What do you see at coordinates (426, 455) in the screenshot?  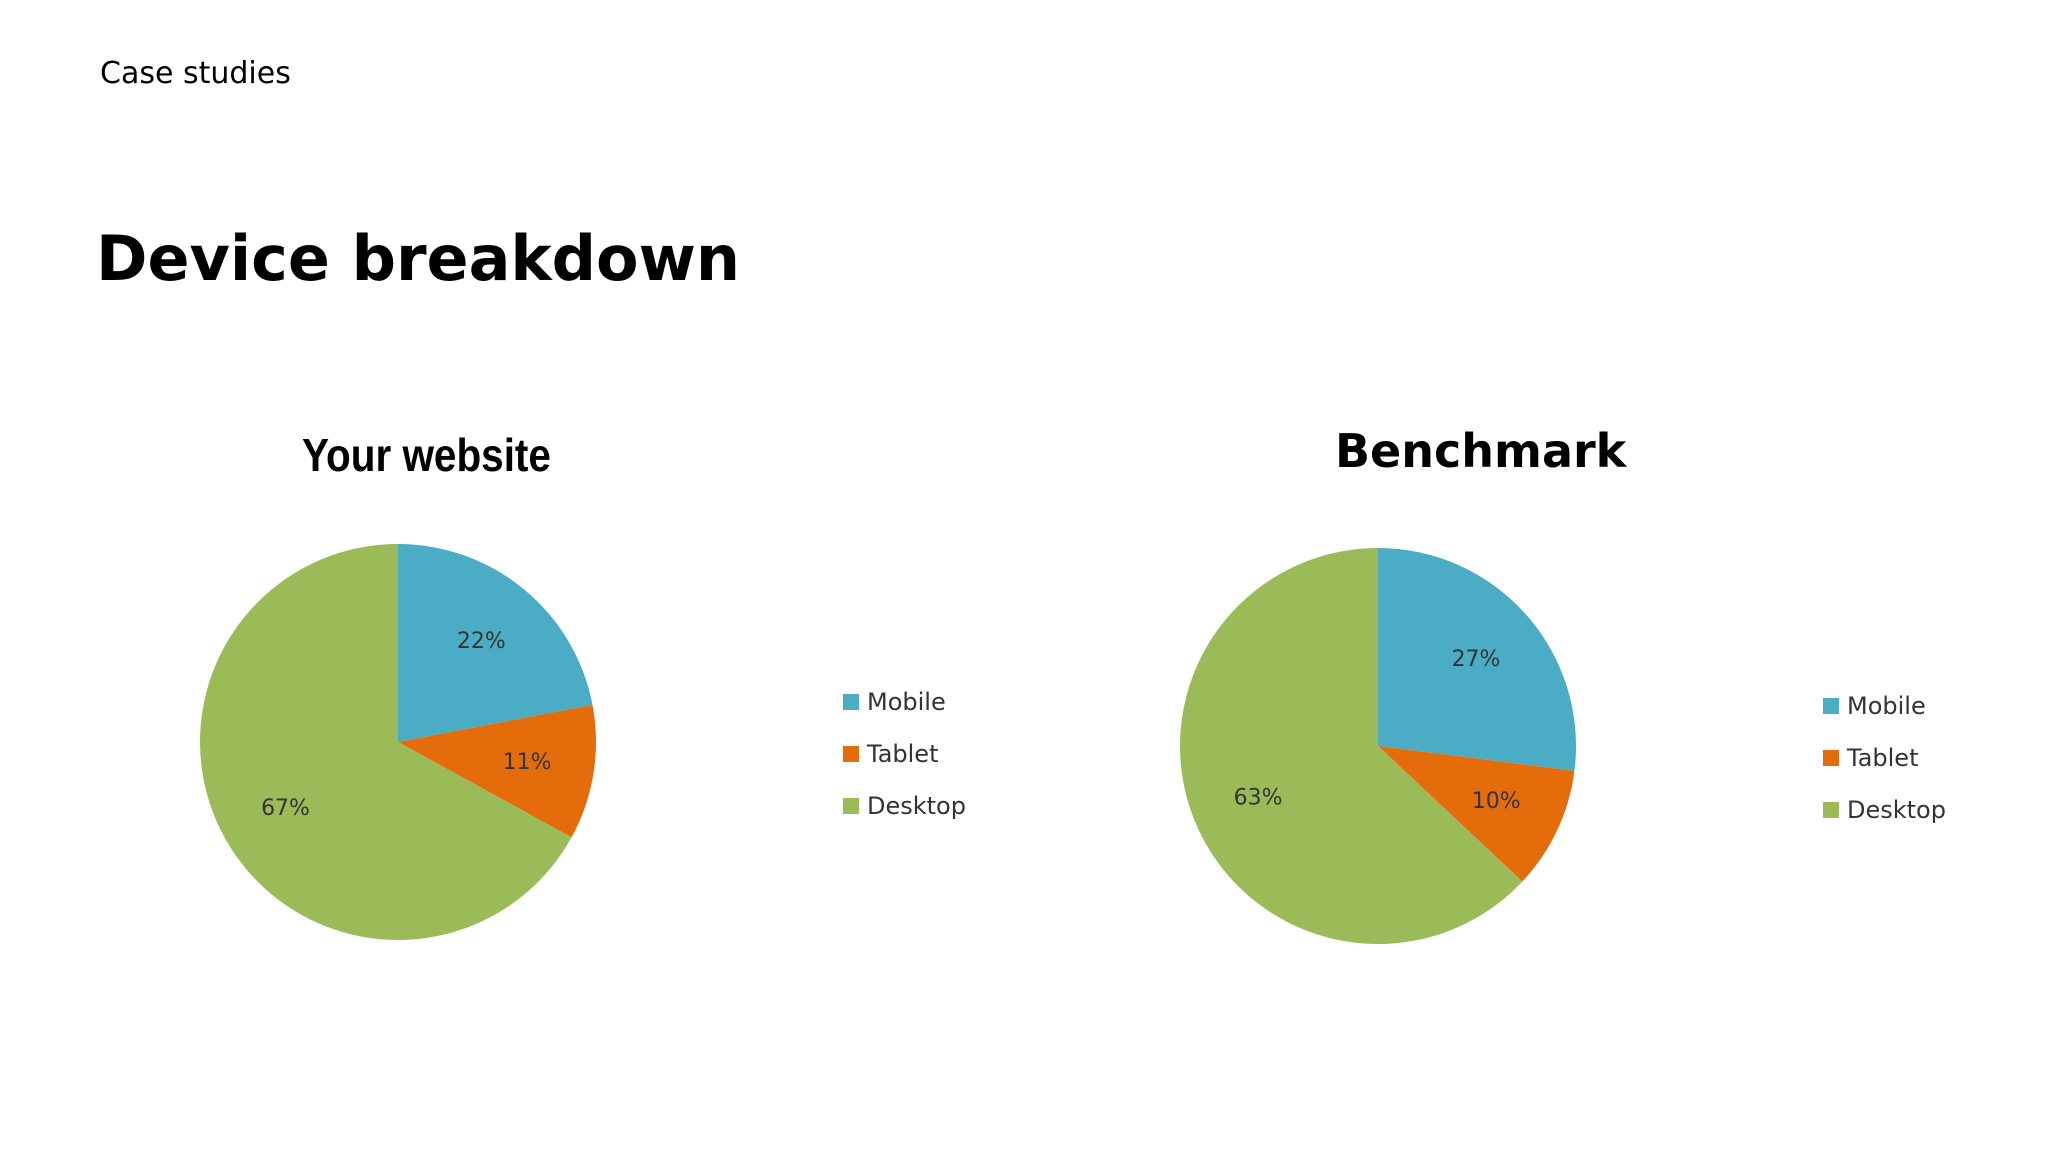 I see `chart-title-your-website: Your website` at bounding box center [426, 455].